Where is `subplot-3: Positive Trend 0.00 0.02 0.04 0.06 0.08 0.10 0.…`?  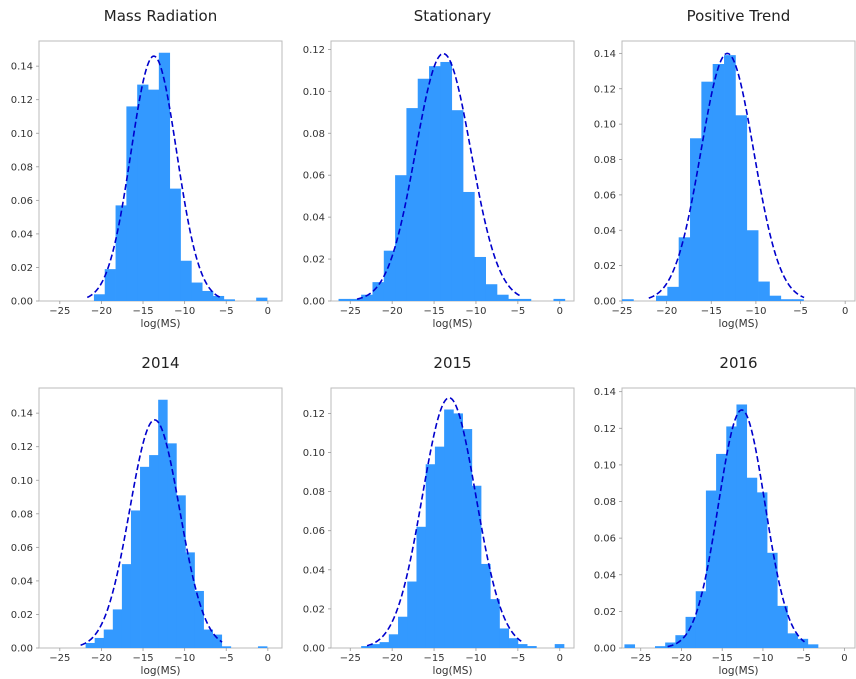 subplot-3: Positive Trend 0.00 0.02 0.04 0.06 0.08 0.10 0.… is located at coordinates (725, 168).